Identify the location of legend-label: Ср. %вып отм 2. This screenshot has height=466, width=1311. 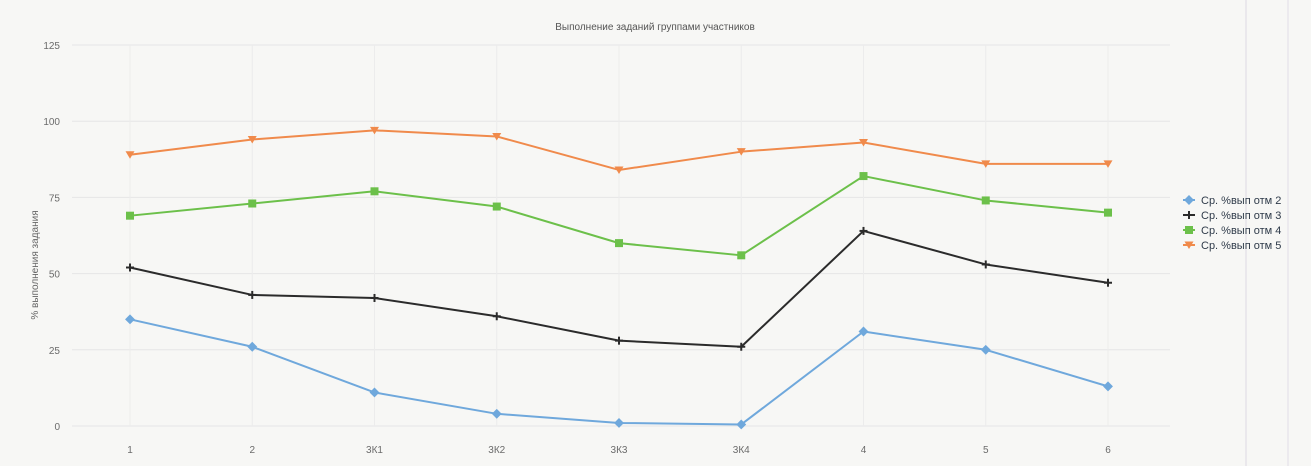
(1241, 201).